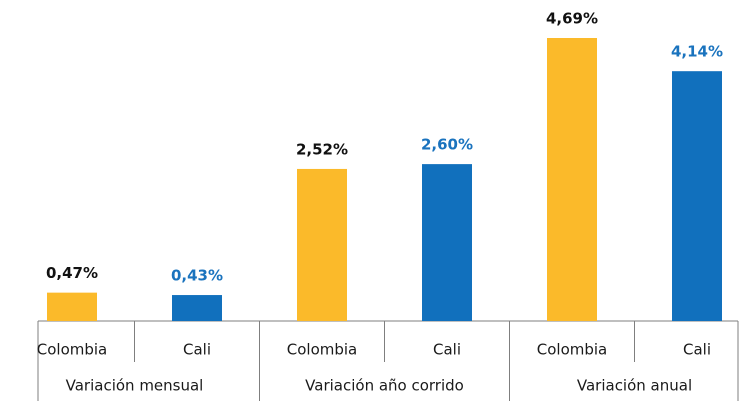 The width and height of the screenshot is (753, 401). Describe the element at coordinates (384, 386) in the screenshot. I see `group-label: Variación año corrido` at that location.